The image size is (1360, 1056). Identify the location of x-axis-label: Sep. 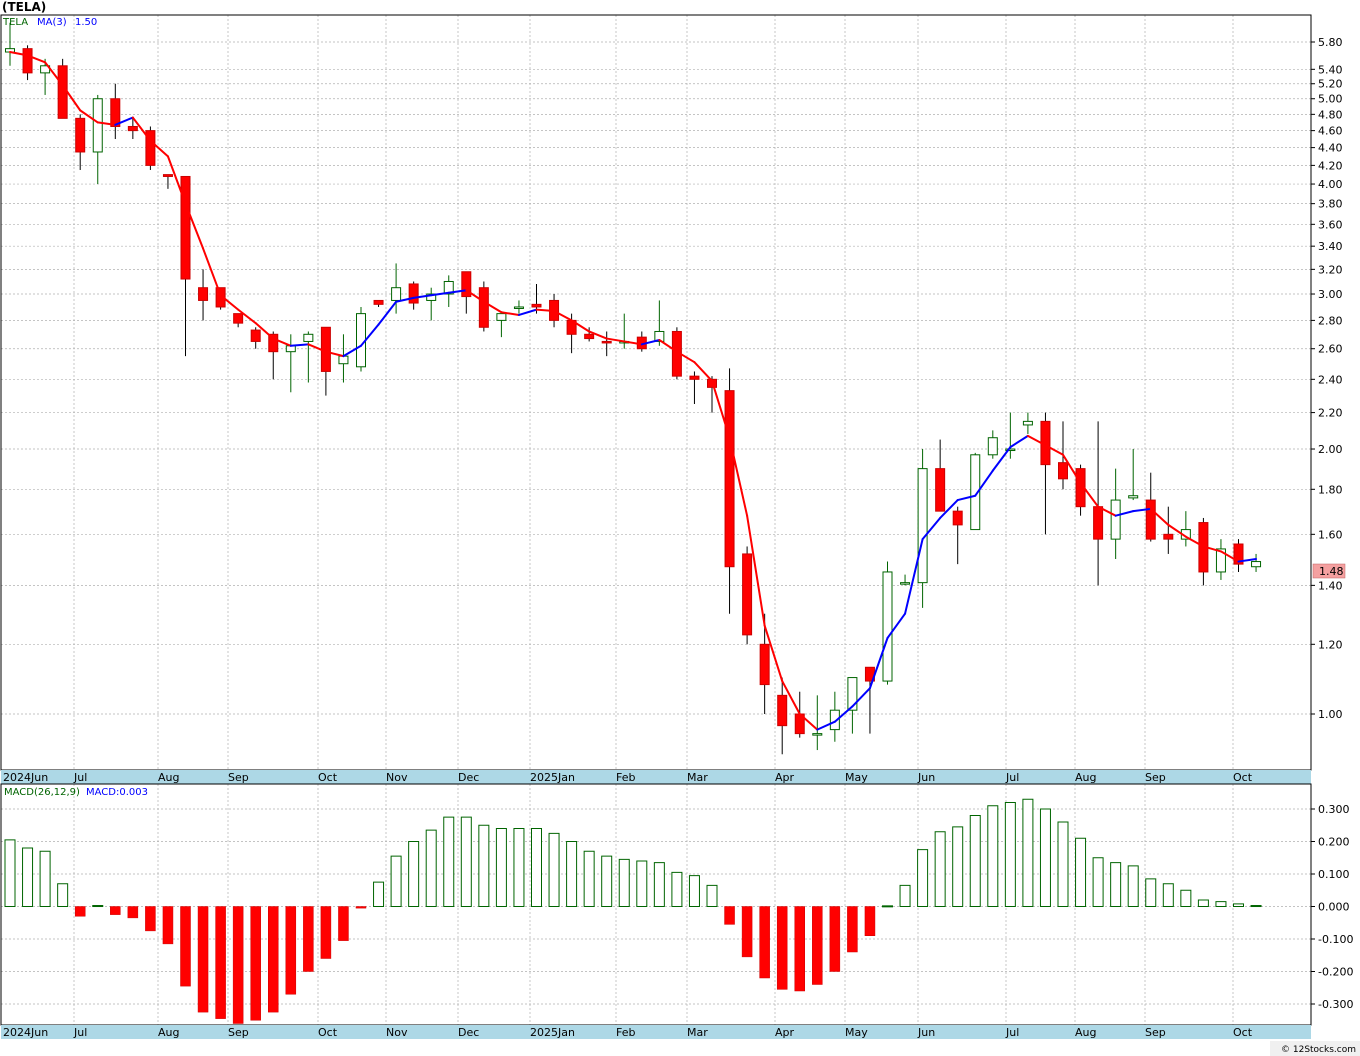
(238, 777).